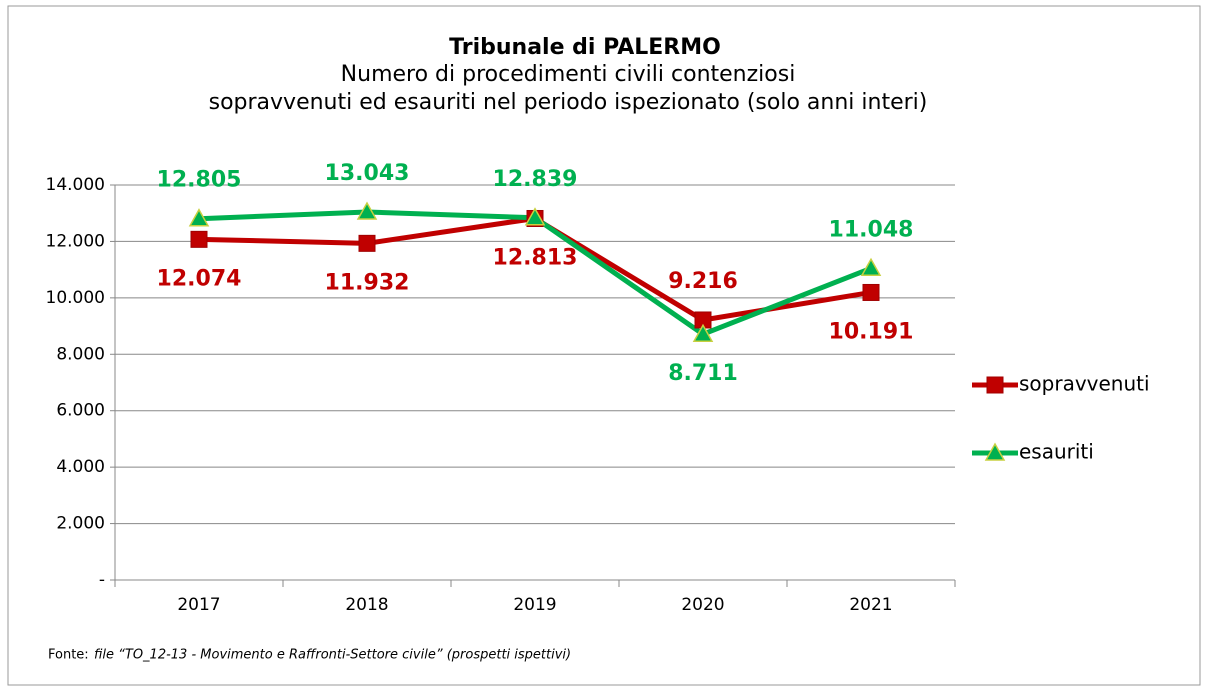 This screenshot has height=690, width=1208. I want to click on legend-label: sopravvenuti, so click(1084, 384).